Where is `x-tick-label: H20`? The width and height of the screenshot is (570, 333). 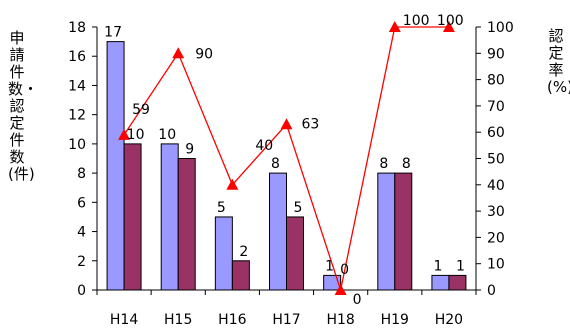
x-tick-label: H20 is located at coordinates (449, 320).